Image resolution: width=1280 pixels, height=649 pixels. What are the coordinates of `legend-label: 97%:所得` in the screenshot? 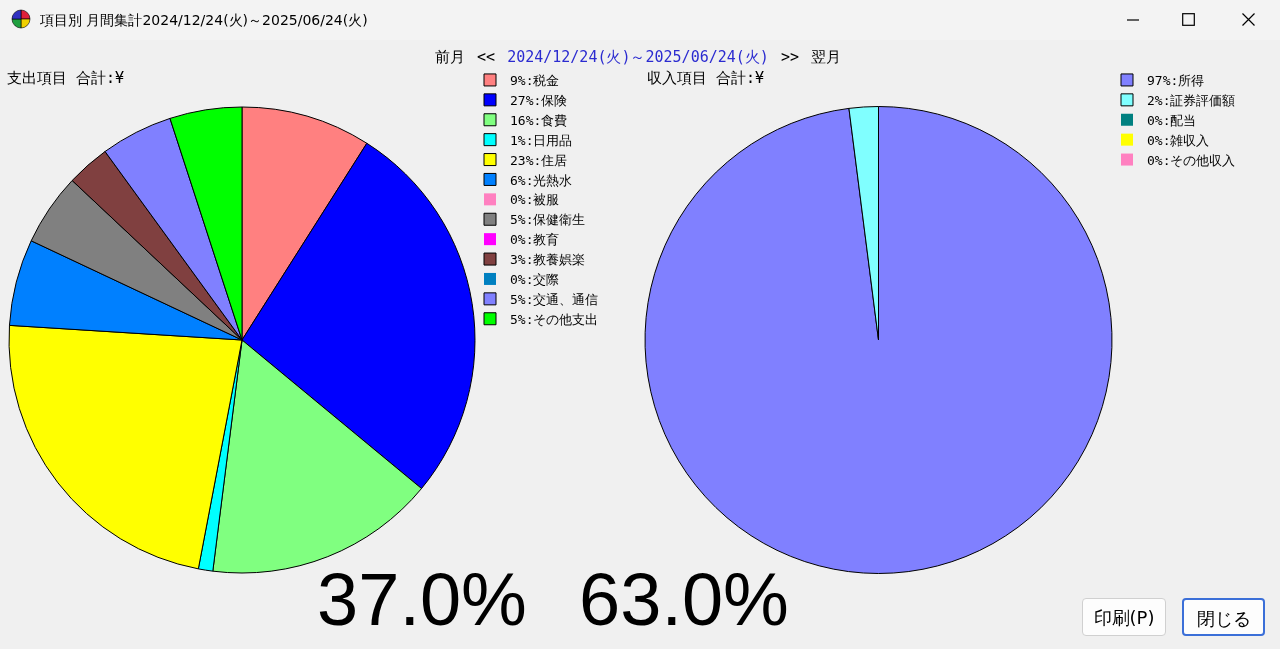 It's located at (1176, 81).